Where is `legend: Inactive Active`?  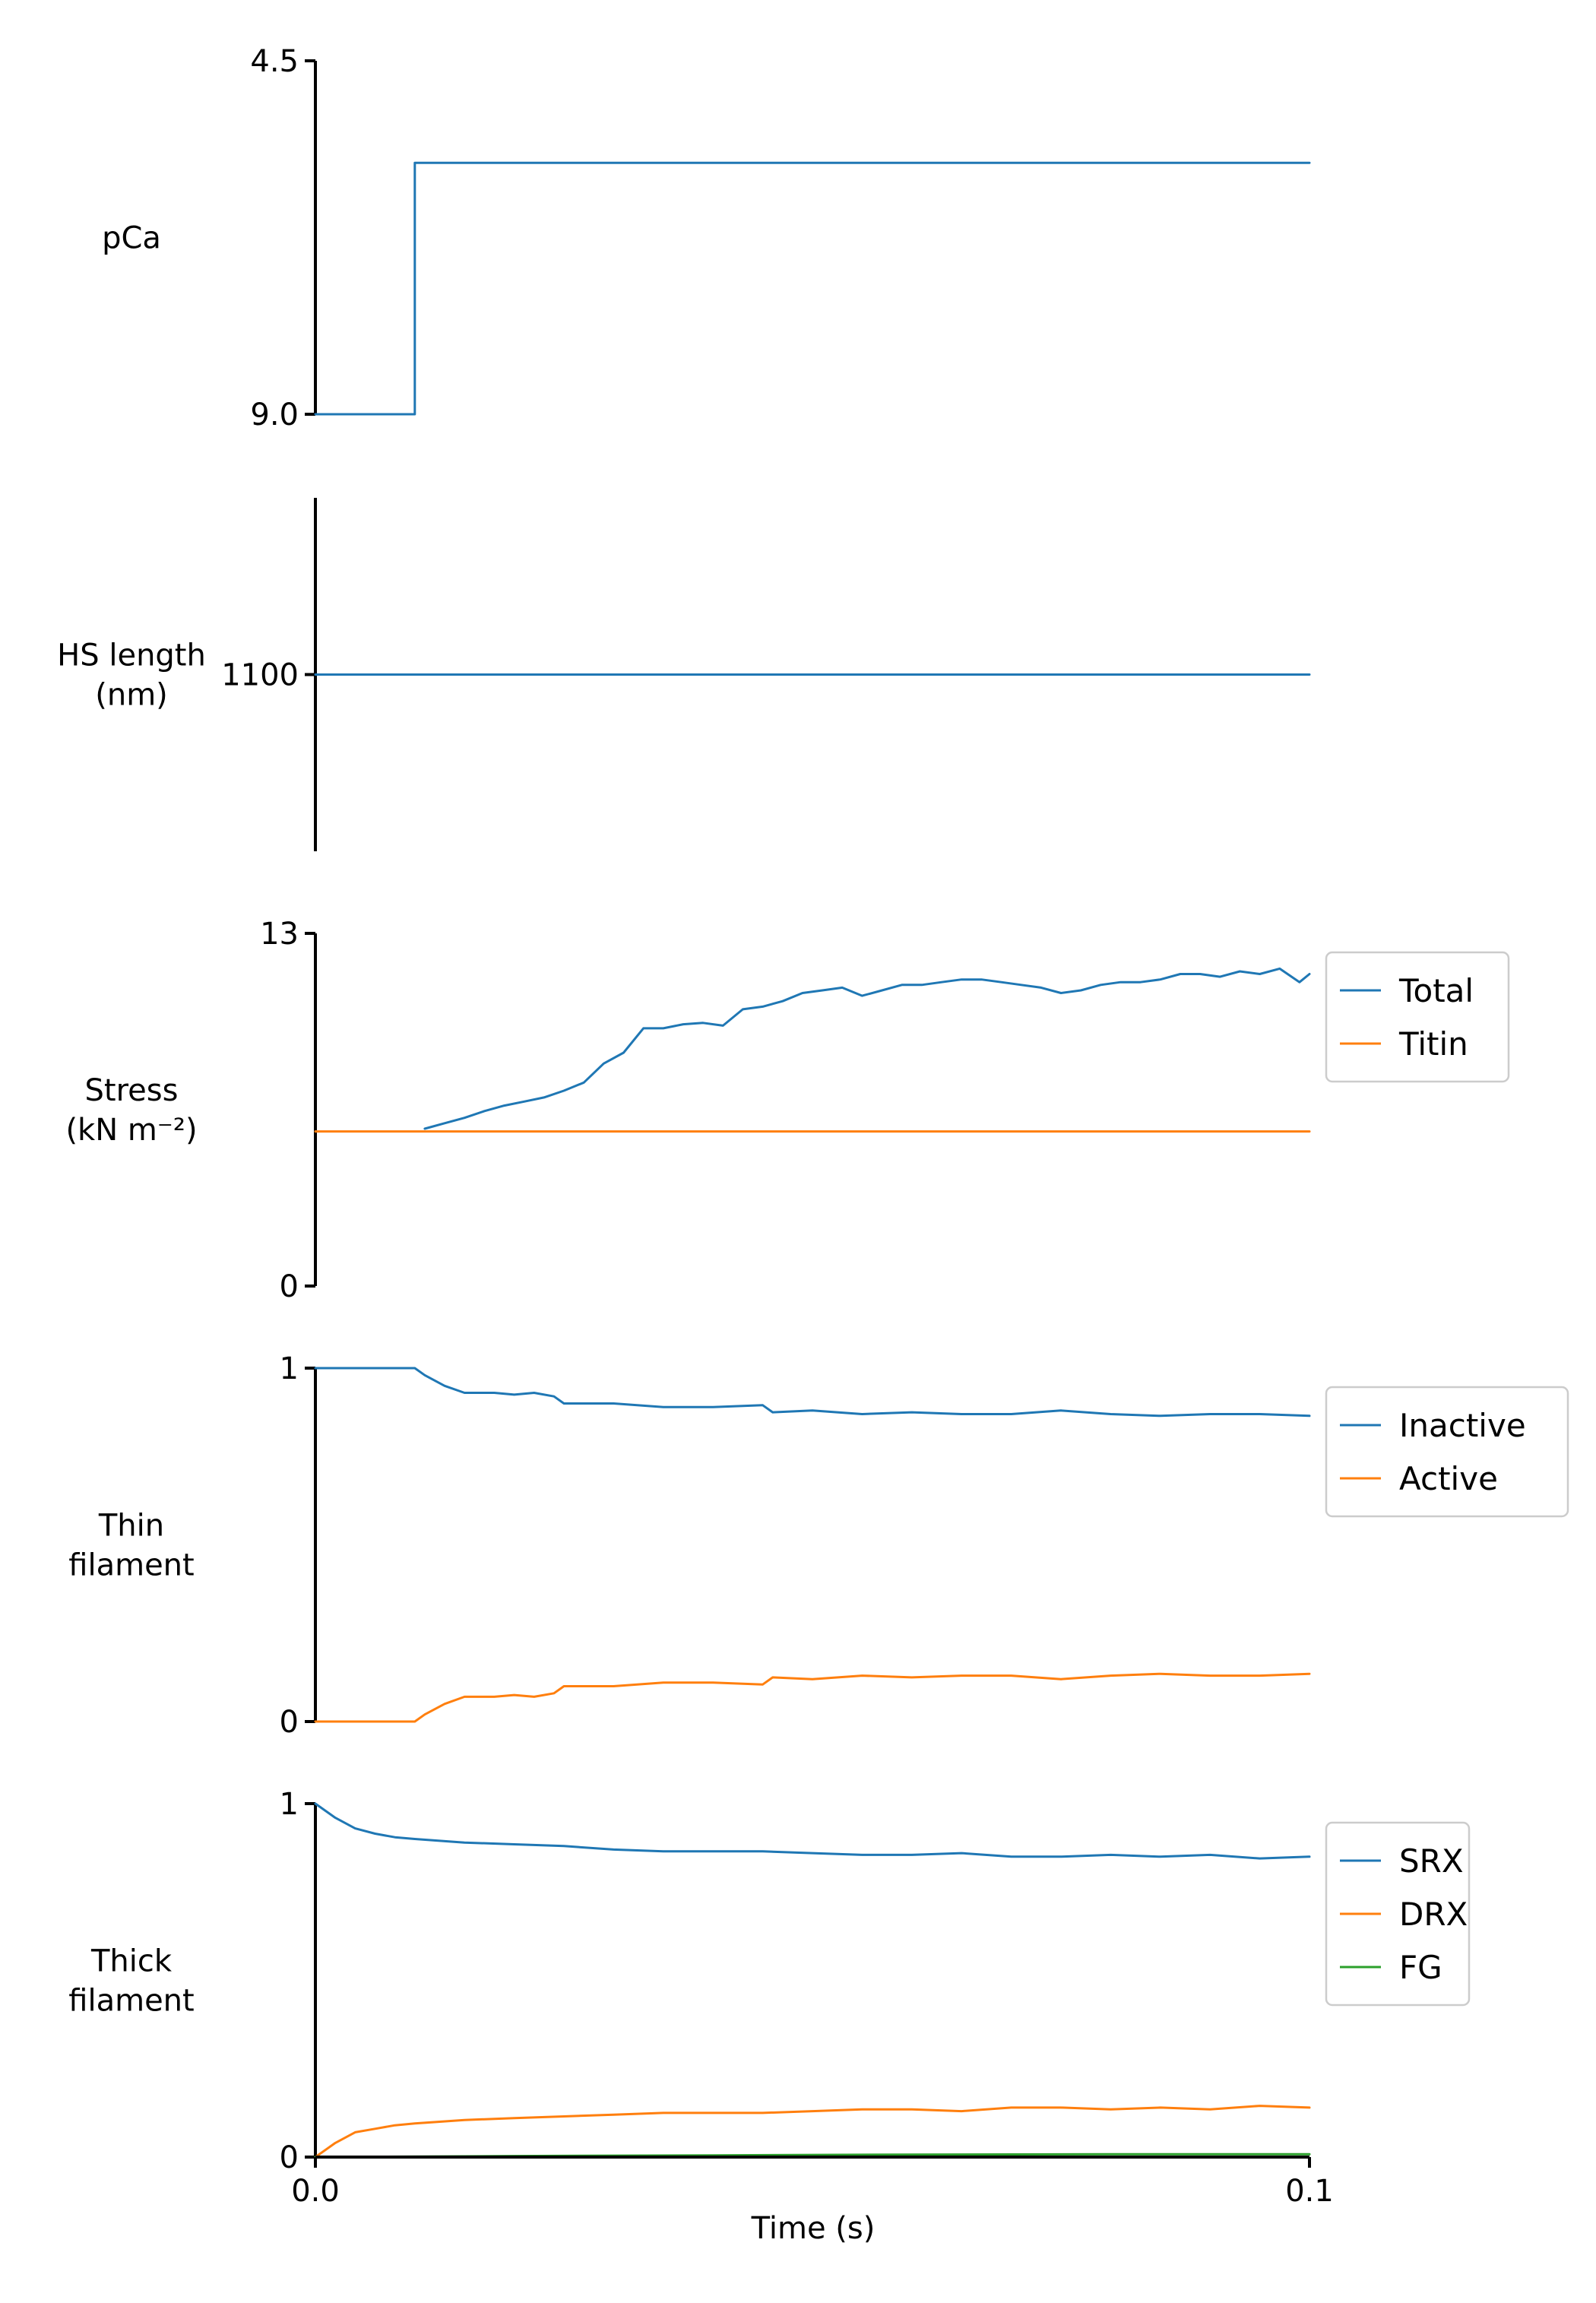 legend: Inactive Active is located at coordinates (1447, 1452).